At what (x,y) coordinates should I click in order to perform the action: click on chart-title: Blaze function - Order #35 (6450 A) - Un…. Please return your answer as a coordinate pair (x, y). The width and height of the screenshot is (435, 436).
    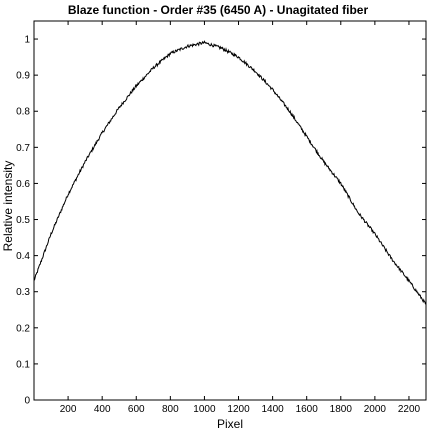
    Looking at the image, I should click on (218, 10).